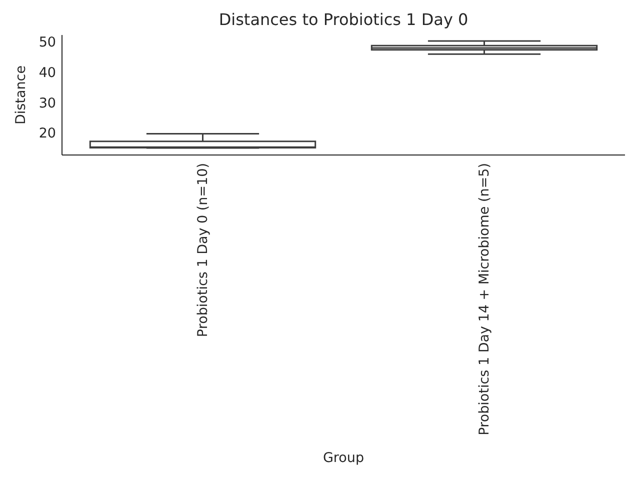 The height and width of the screenshot is (480, 640). I want to click on y-tick-label: 50, so click(47, 42).